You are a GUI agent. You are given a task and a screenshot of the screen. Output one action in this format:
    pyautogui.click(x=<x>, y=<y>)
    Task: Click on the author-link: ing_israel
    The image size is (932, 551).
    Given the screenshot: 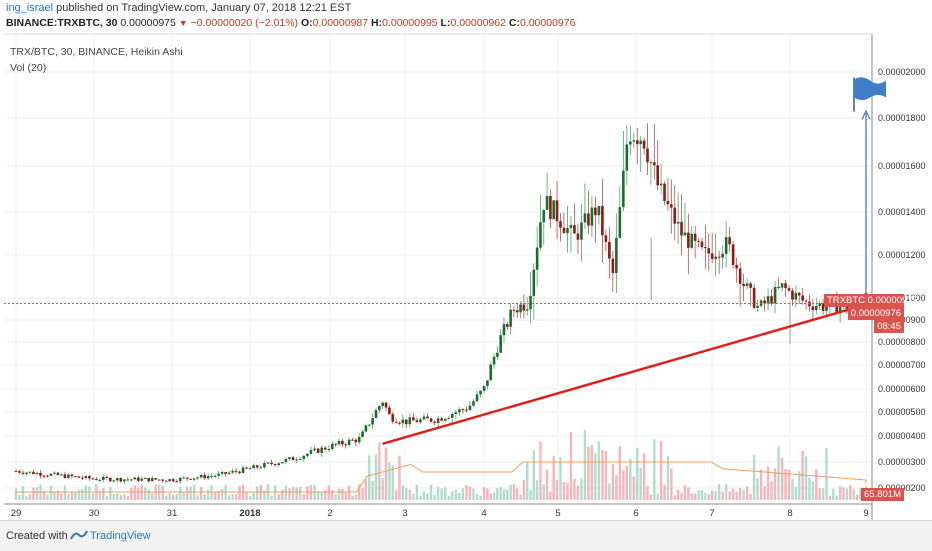 What is the action you would take?
    pyautogui.click(x=30, y=8)
    